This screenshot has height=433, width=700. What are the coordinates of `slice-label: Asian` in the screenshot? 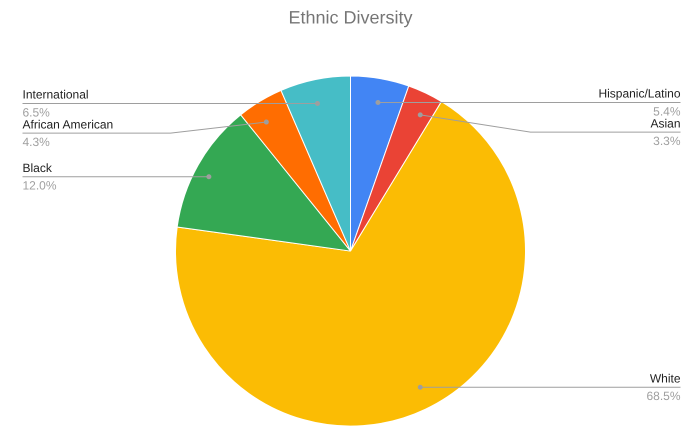 It's located at (665, 123).